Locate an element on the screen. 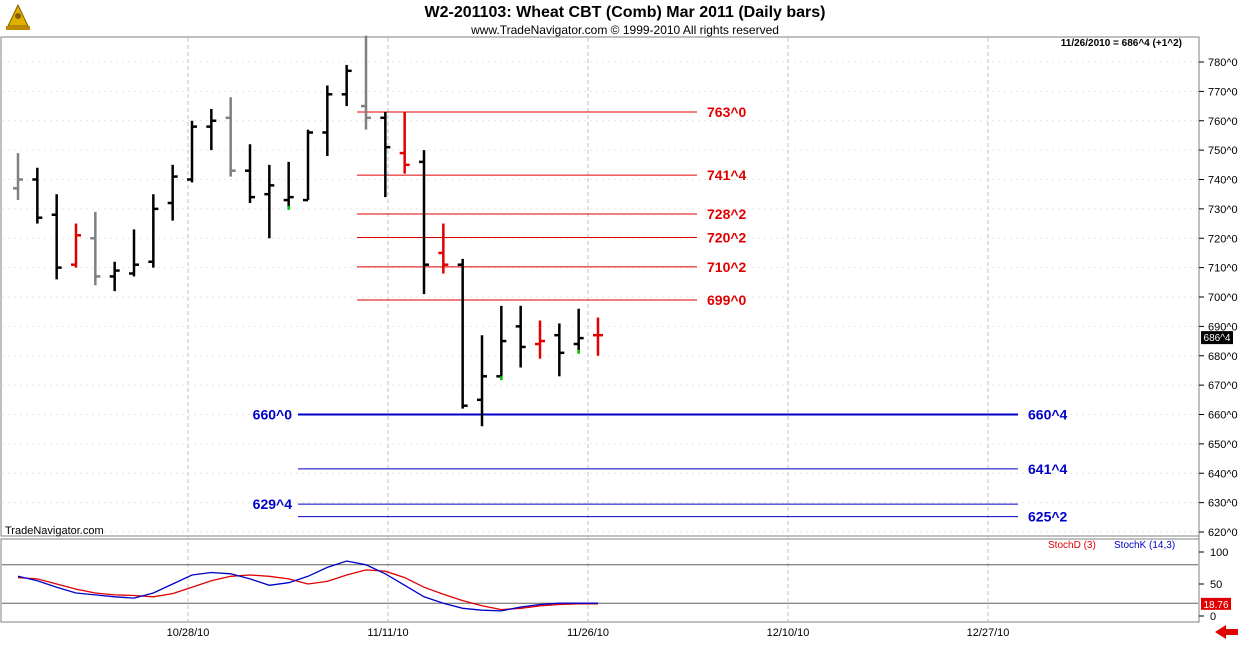 Image resolution: width=1250 pixels, height=648 pixels. price-tick-label: 670^0 is located at coordinates (1223, 386).